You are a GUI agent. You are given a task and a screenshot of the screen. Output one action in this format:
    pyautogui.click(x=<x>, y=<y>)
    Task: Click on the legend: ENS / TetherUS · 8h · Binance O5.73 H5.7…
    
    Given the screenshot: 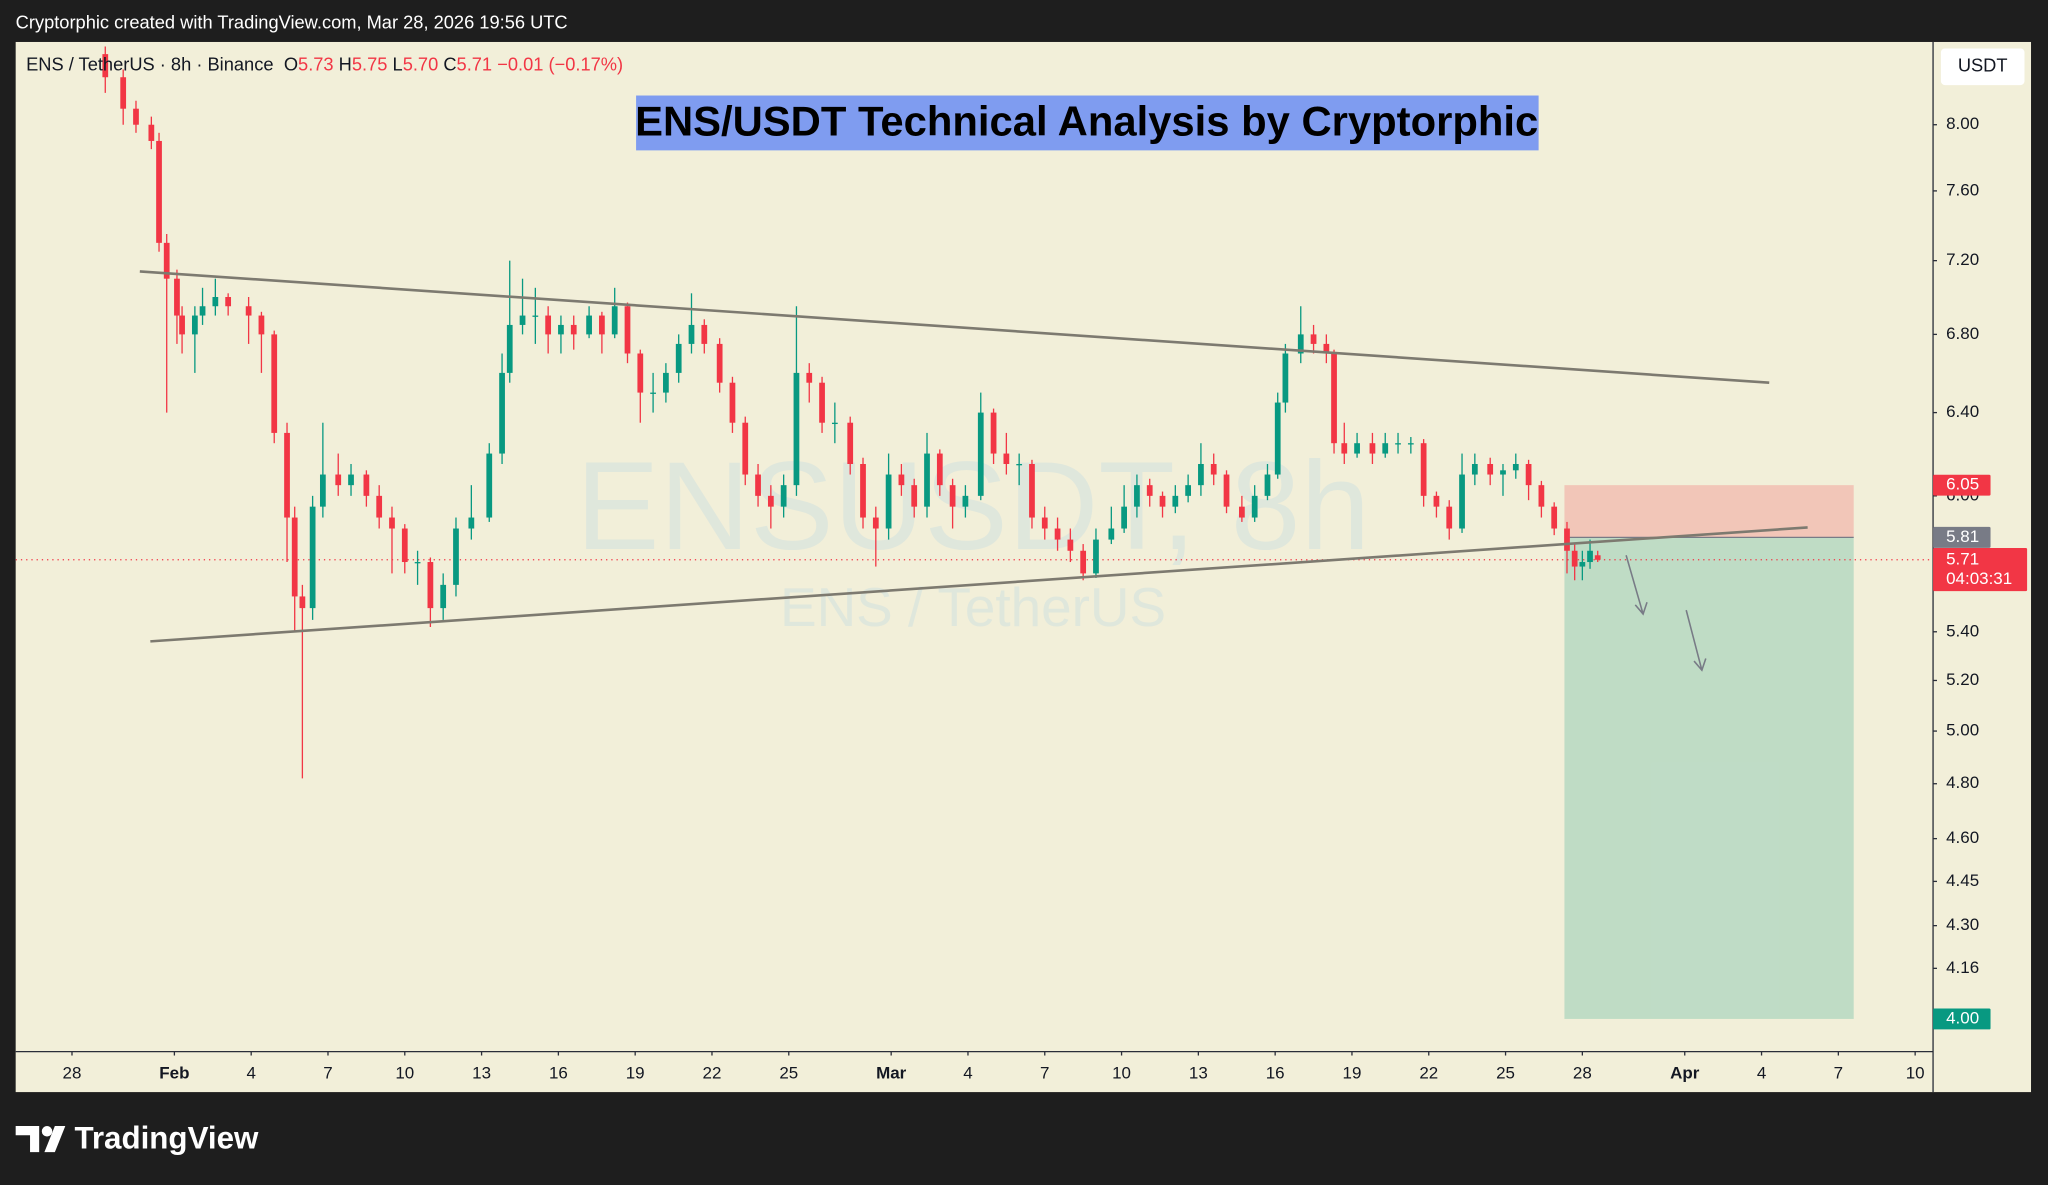 What is the action you would take?
    pyautogui.click(x=324, y=63)
    